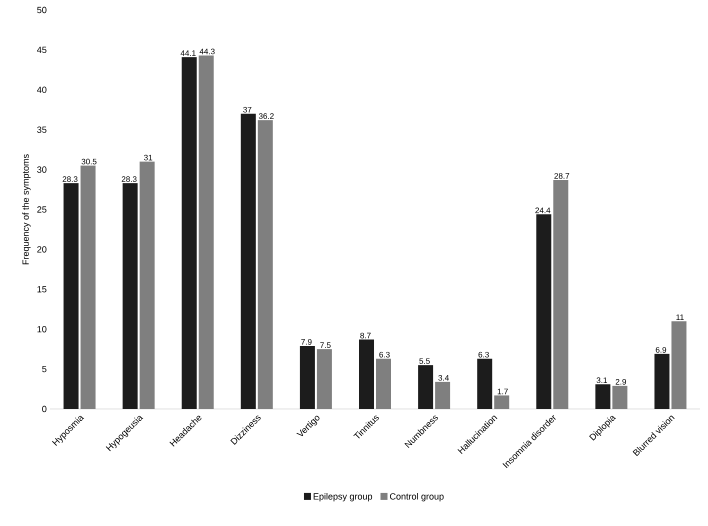 Image resolution: width=708 pixels, height=526 pixels. I want to click on data-label: 5.5, so click(424, 361).